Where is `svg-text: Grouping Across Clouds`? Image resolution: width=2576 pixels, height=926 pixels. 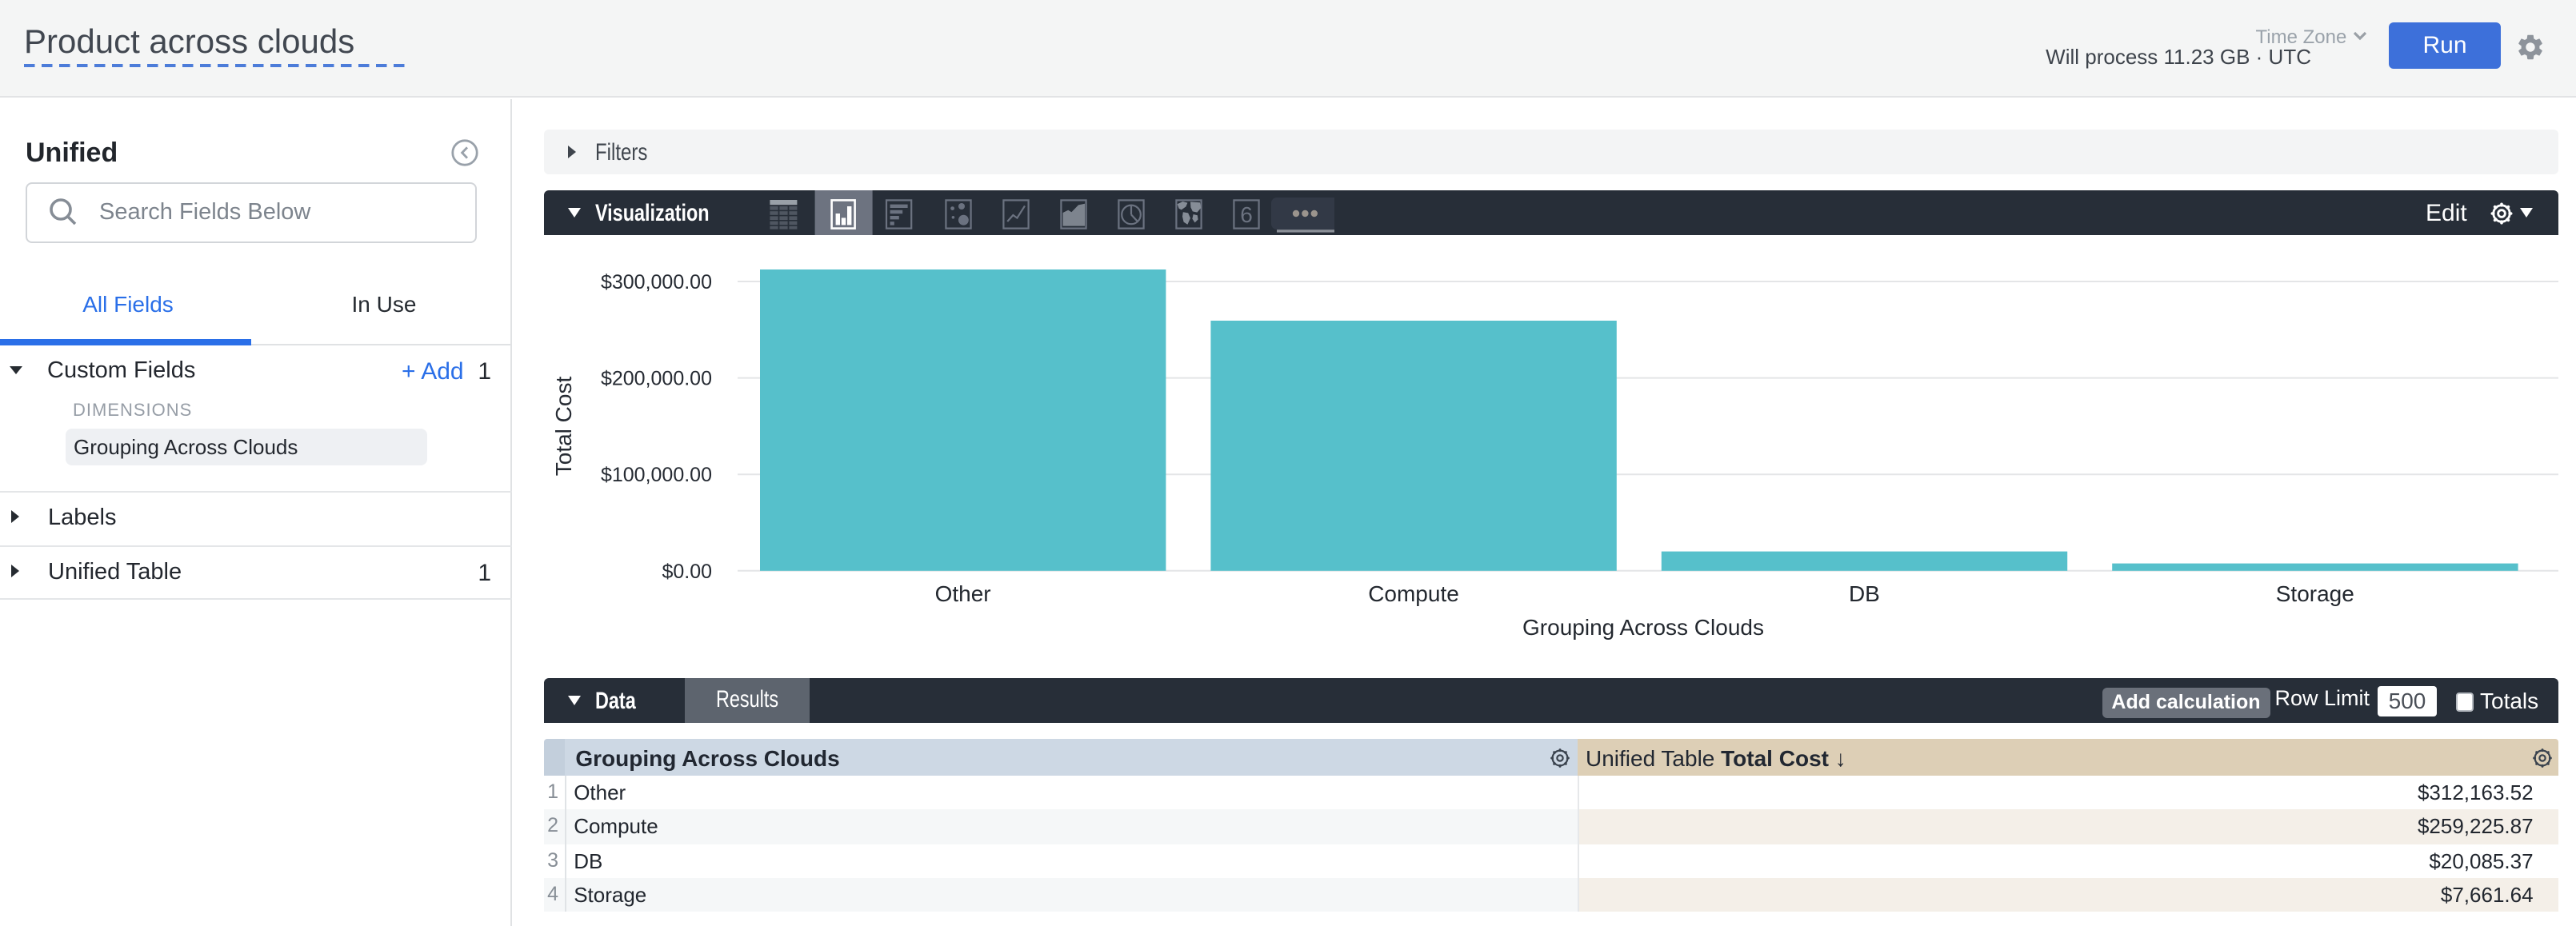
svg-text: Grouping Across Clouds is located at coordinates (1643, 627).